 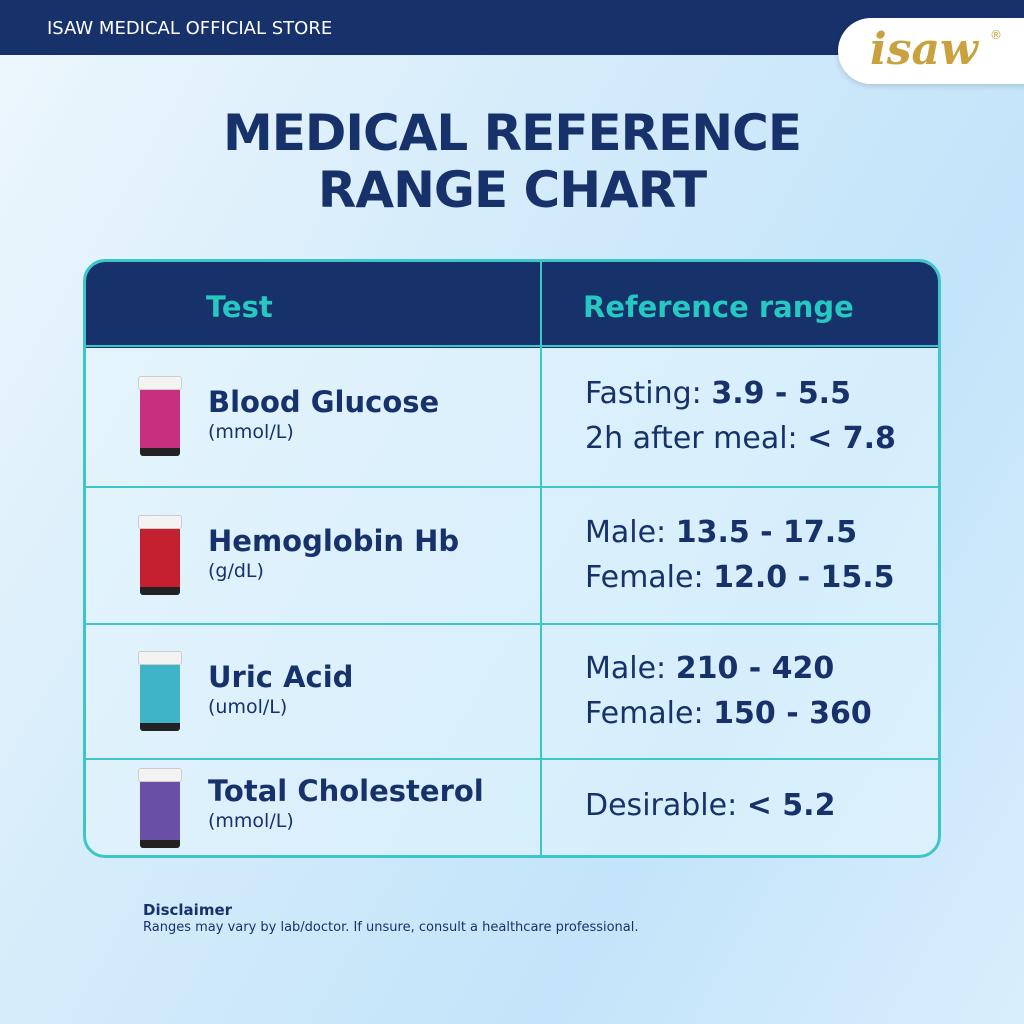 What do you see at coordinates (996, 35) in the screenshot?
I see `registered-mark: ®` at bounding box center [996, 35].